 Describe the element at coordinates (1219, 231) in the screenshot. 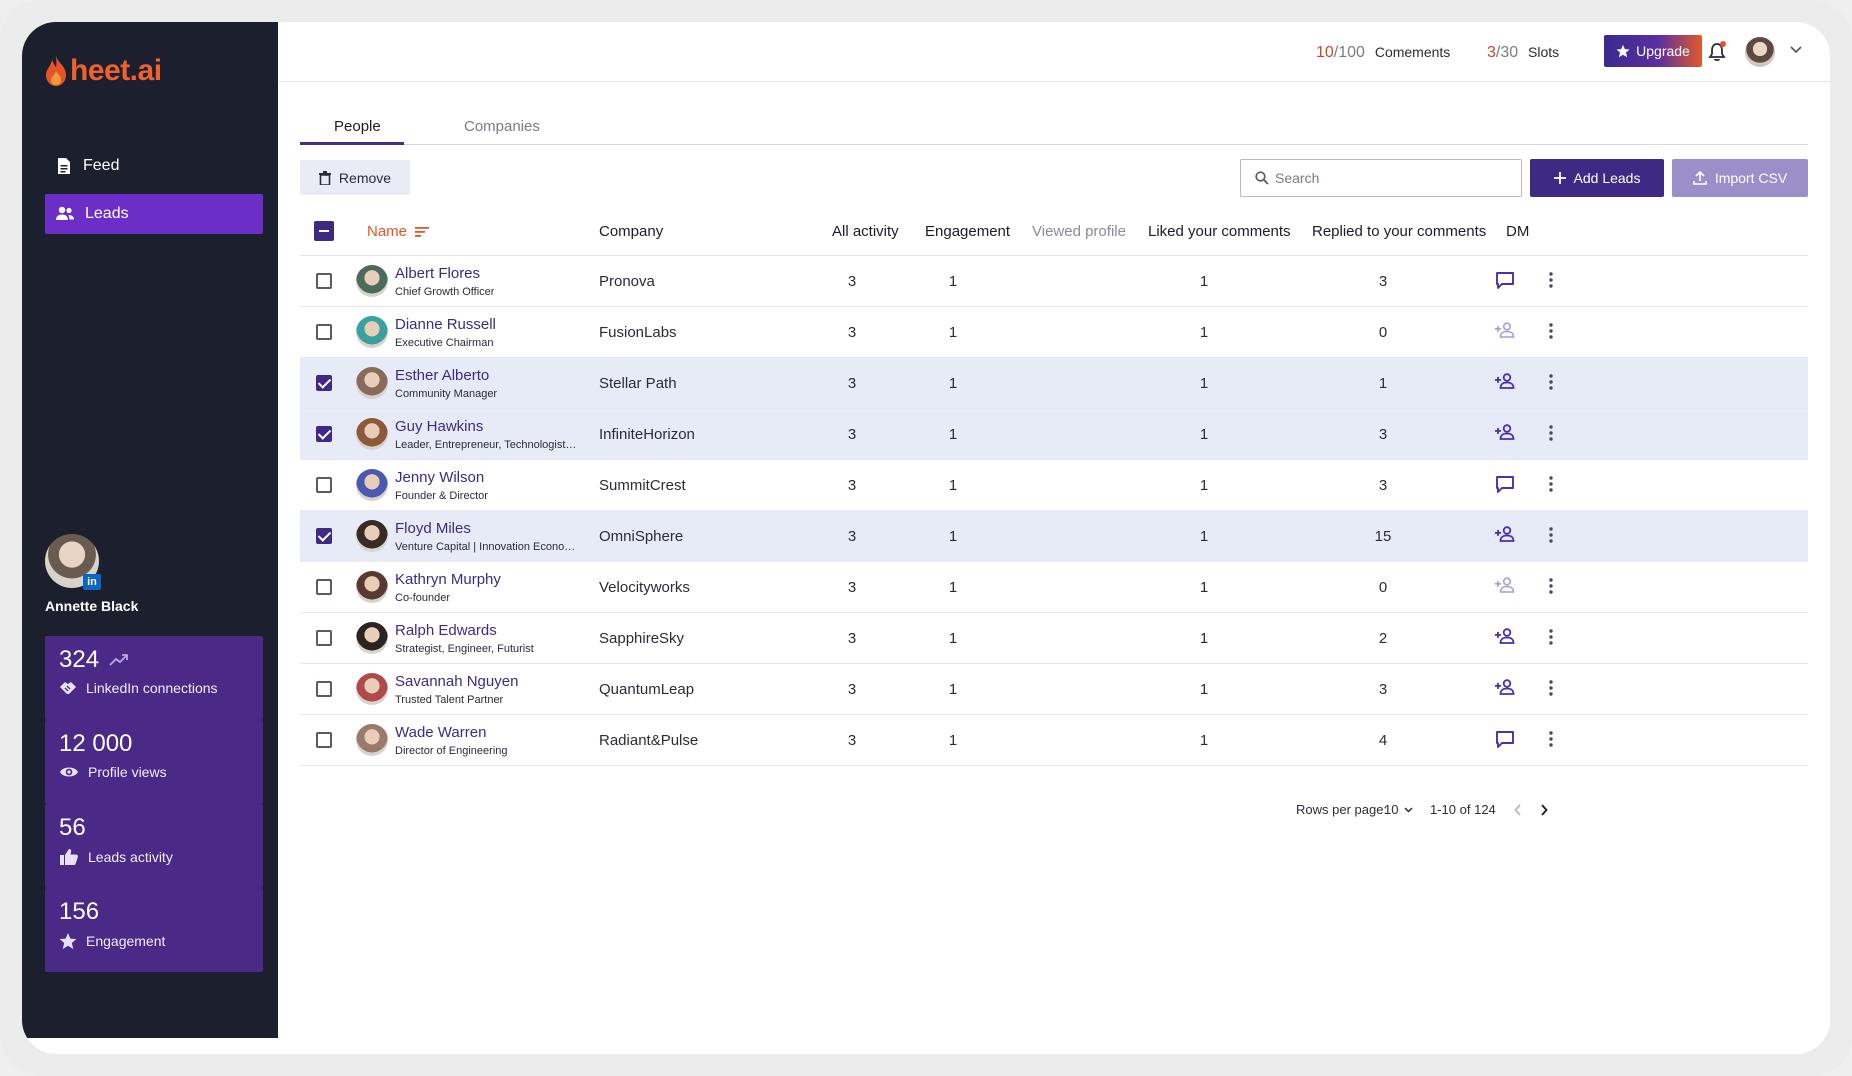

I see `column-header-liked: Liked your comments` at that location.